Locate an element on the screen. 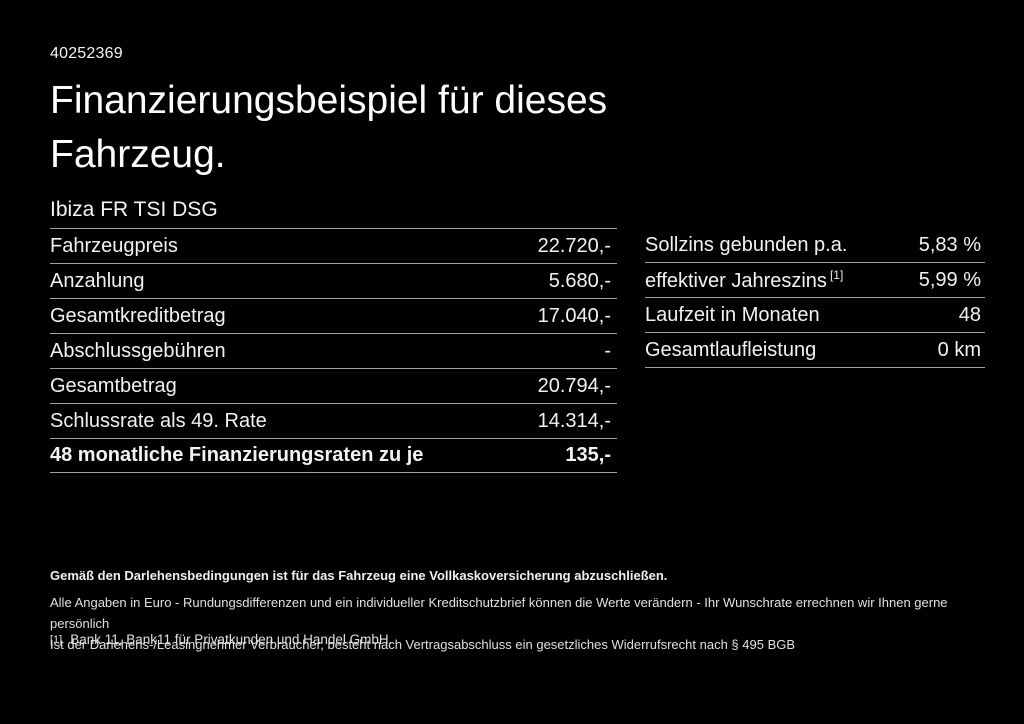 The height and width of the screenshot is (724, 1024). row-label: Gesamtkreditbetrag is located at coordinates (138, 315).